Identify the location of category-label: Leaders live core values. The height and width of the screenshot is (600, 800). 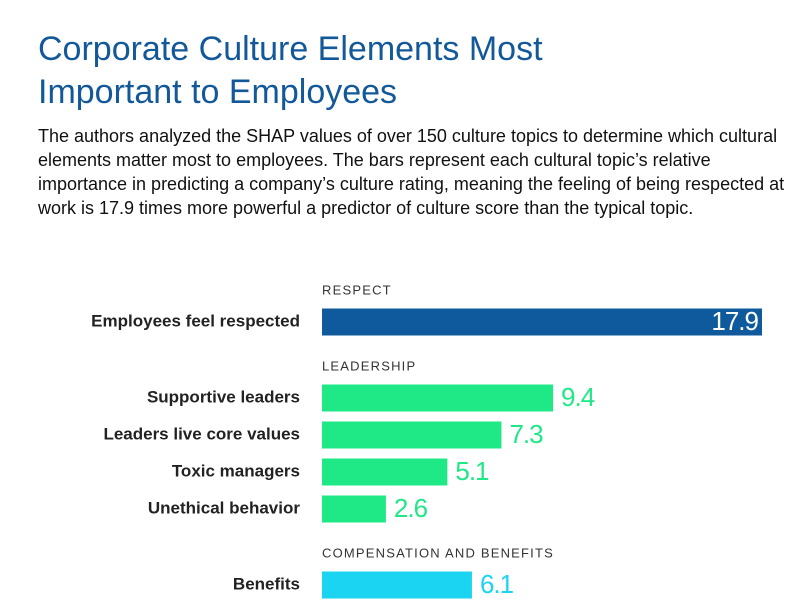
(201, 433).